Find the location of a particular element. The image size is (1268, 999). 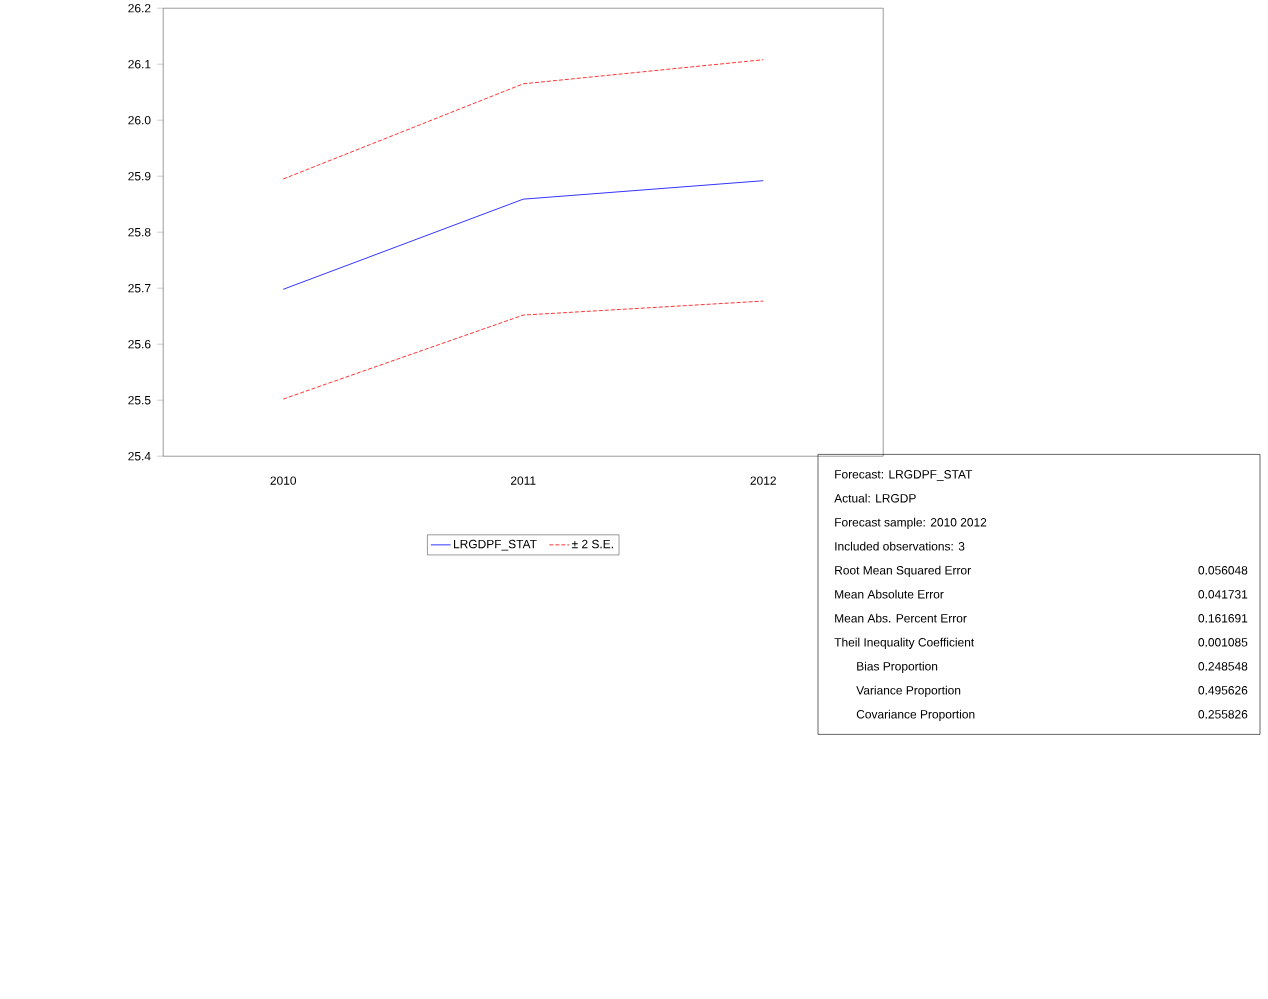

y-tick-label: 25.6 is located at coordinates (139, 344).